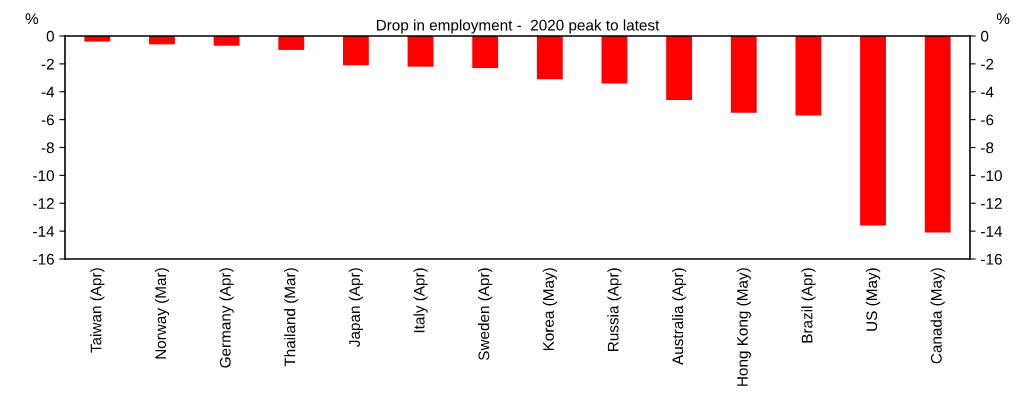  Describe the element at coordinates (987, 64) in the screenshot. I see `y2-tick-label: -2` at that location.